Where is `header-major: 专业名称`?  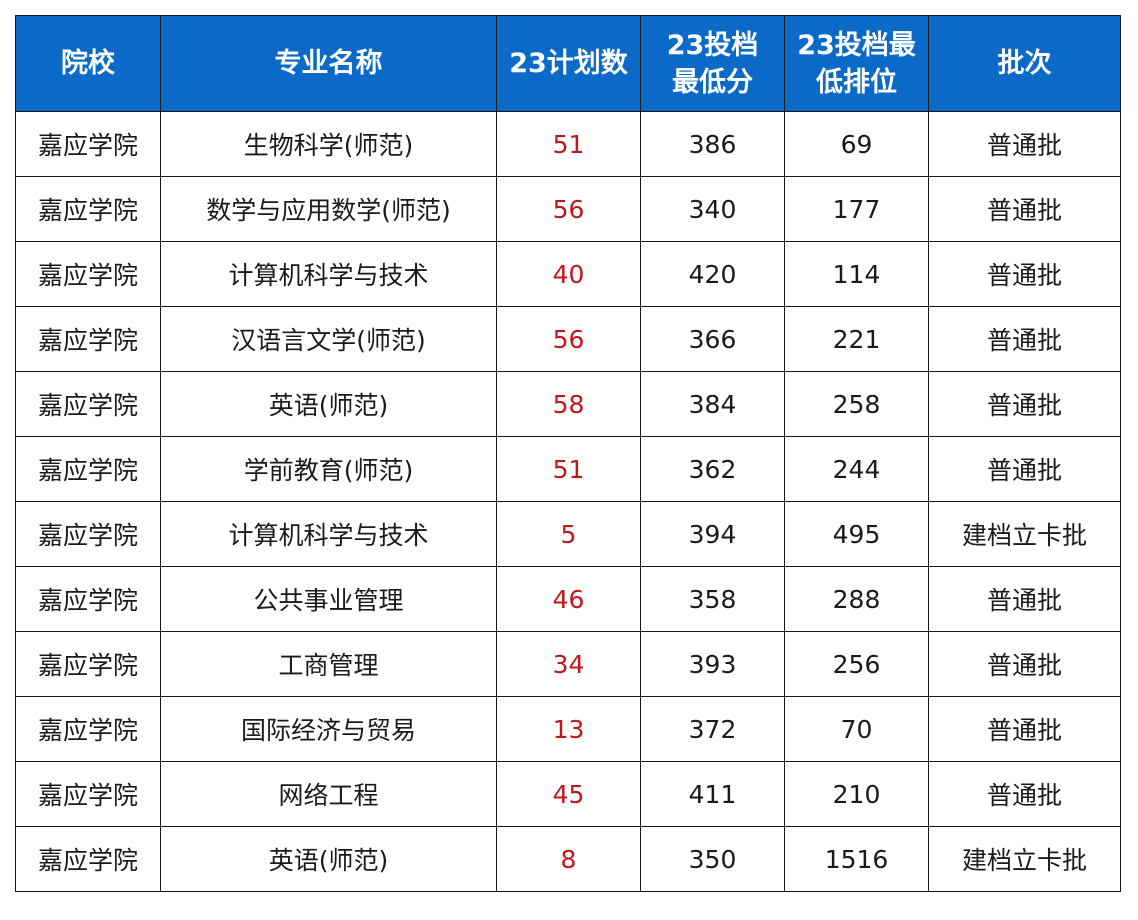
header-major: 专业名称 is located at coordinates (328, 63).